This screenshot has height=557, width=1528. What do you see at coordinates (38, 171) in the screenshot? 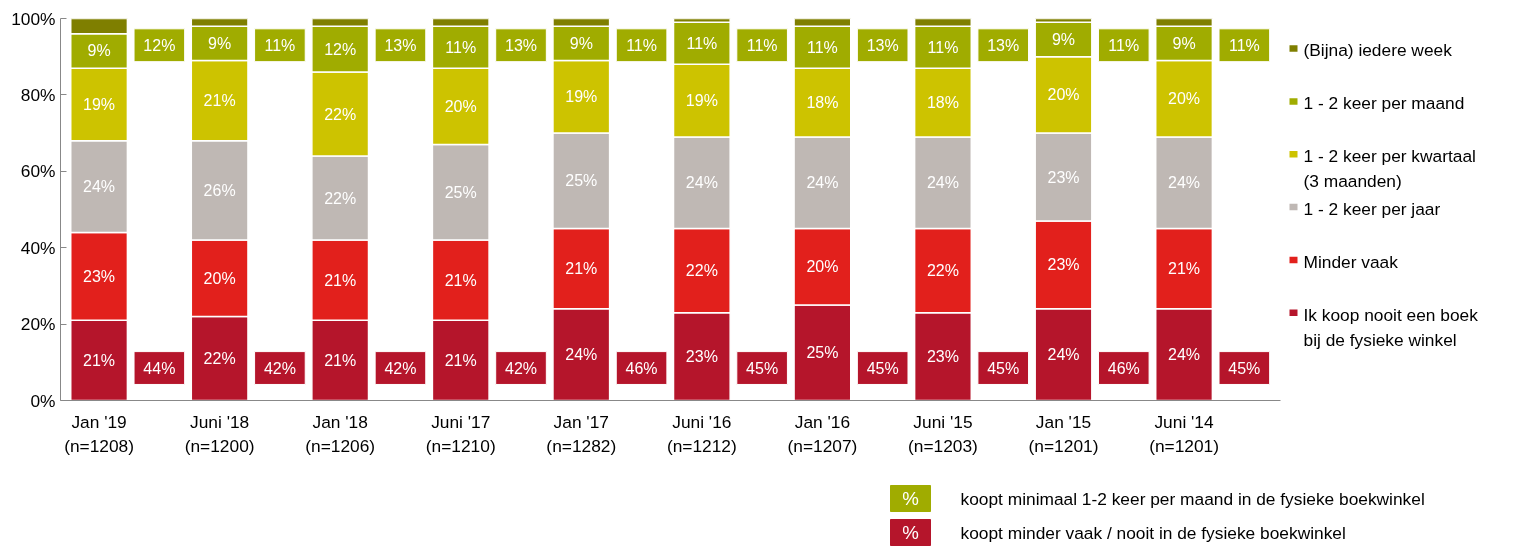
I see `y-tick-label: 60%` at bounding box center [38, 171].